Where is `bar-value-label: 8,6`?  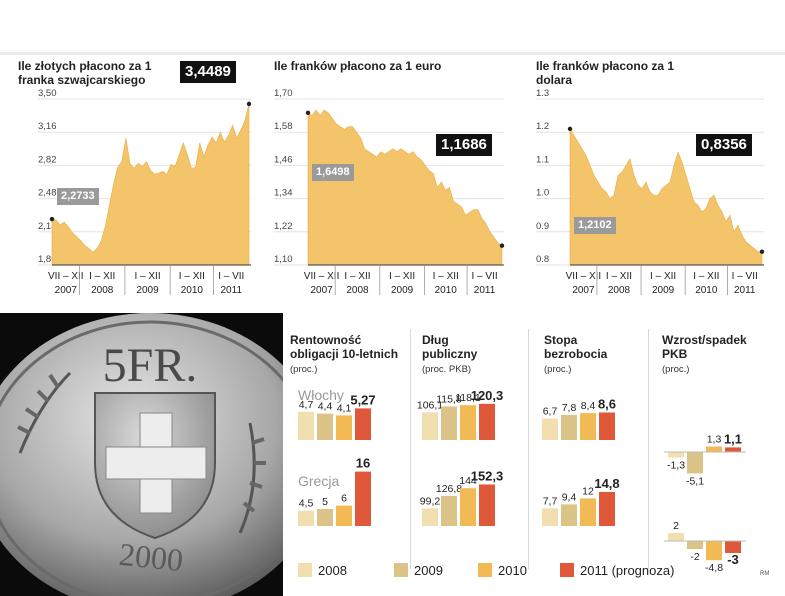 bar-value-label: 8,6 is located at coordinates (607, 403).